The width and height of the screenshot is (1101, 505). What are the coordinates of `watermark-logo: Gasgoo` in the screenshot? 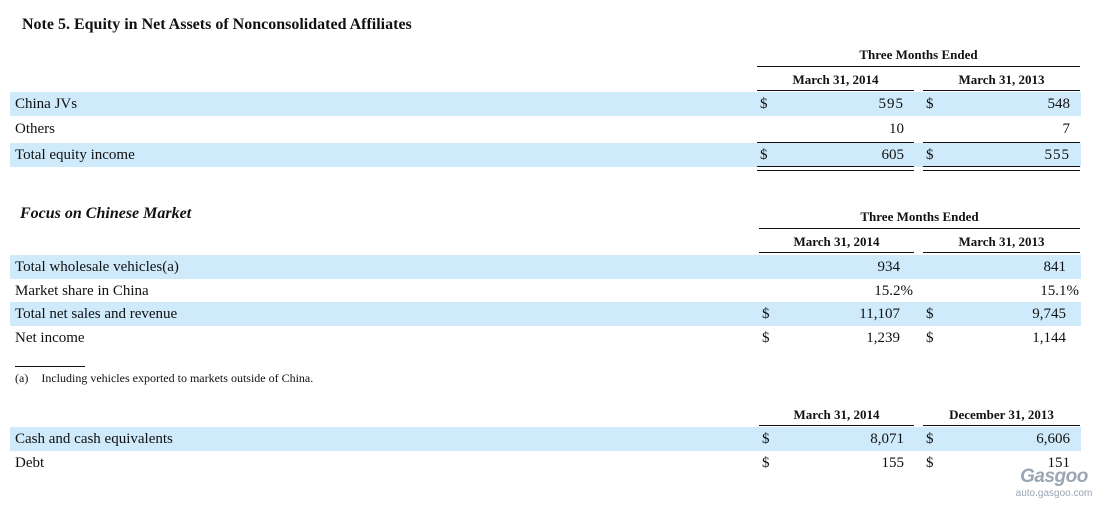 It's located at (1054, 476).